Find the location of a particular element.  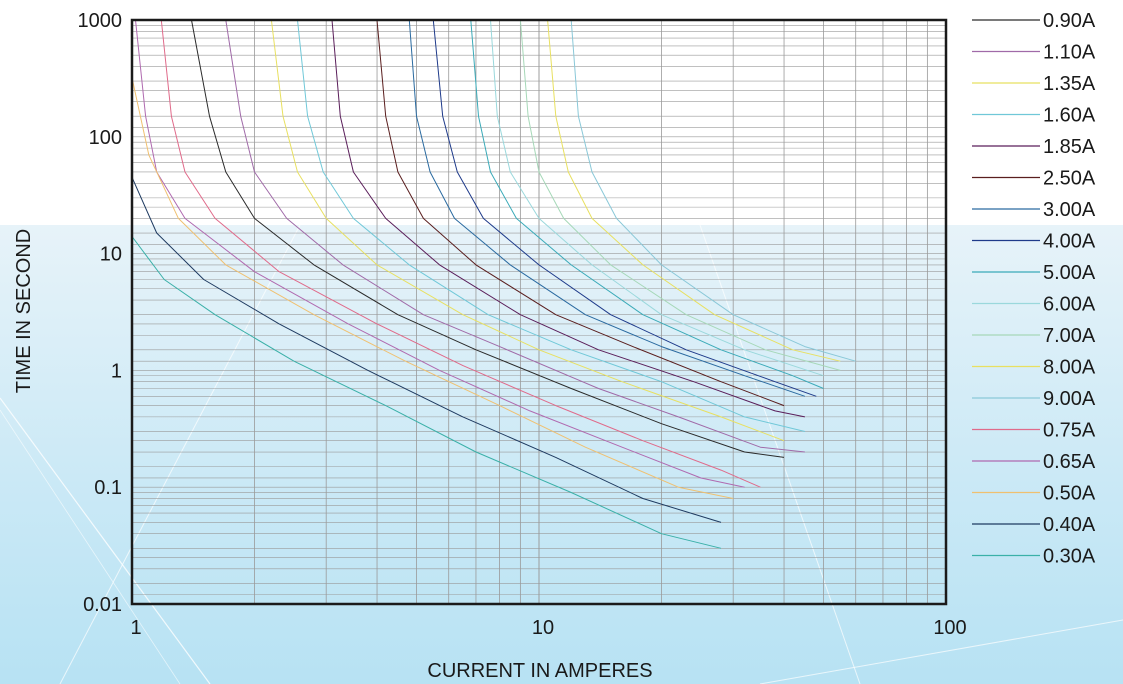

legend-label: 0.50A is located at coordinates (1069, 494).